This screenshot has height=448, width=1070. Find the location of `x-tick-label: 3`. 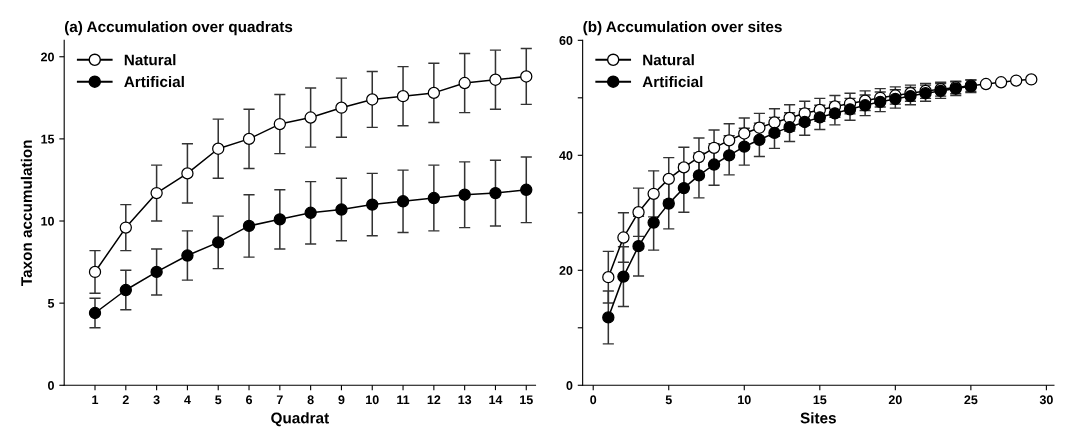

x-tick-label: 3 is located at coordinates (156, 400).